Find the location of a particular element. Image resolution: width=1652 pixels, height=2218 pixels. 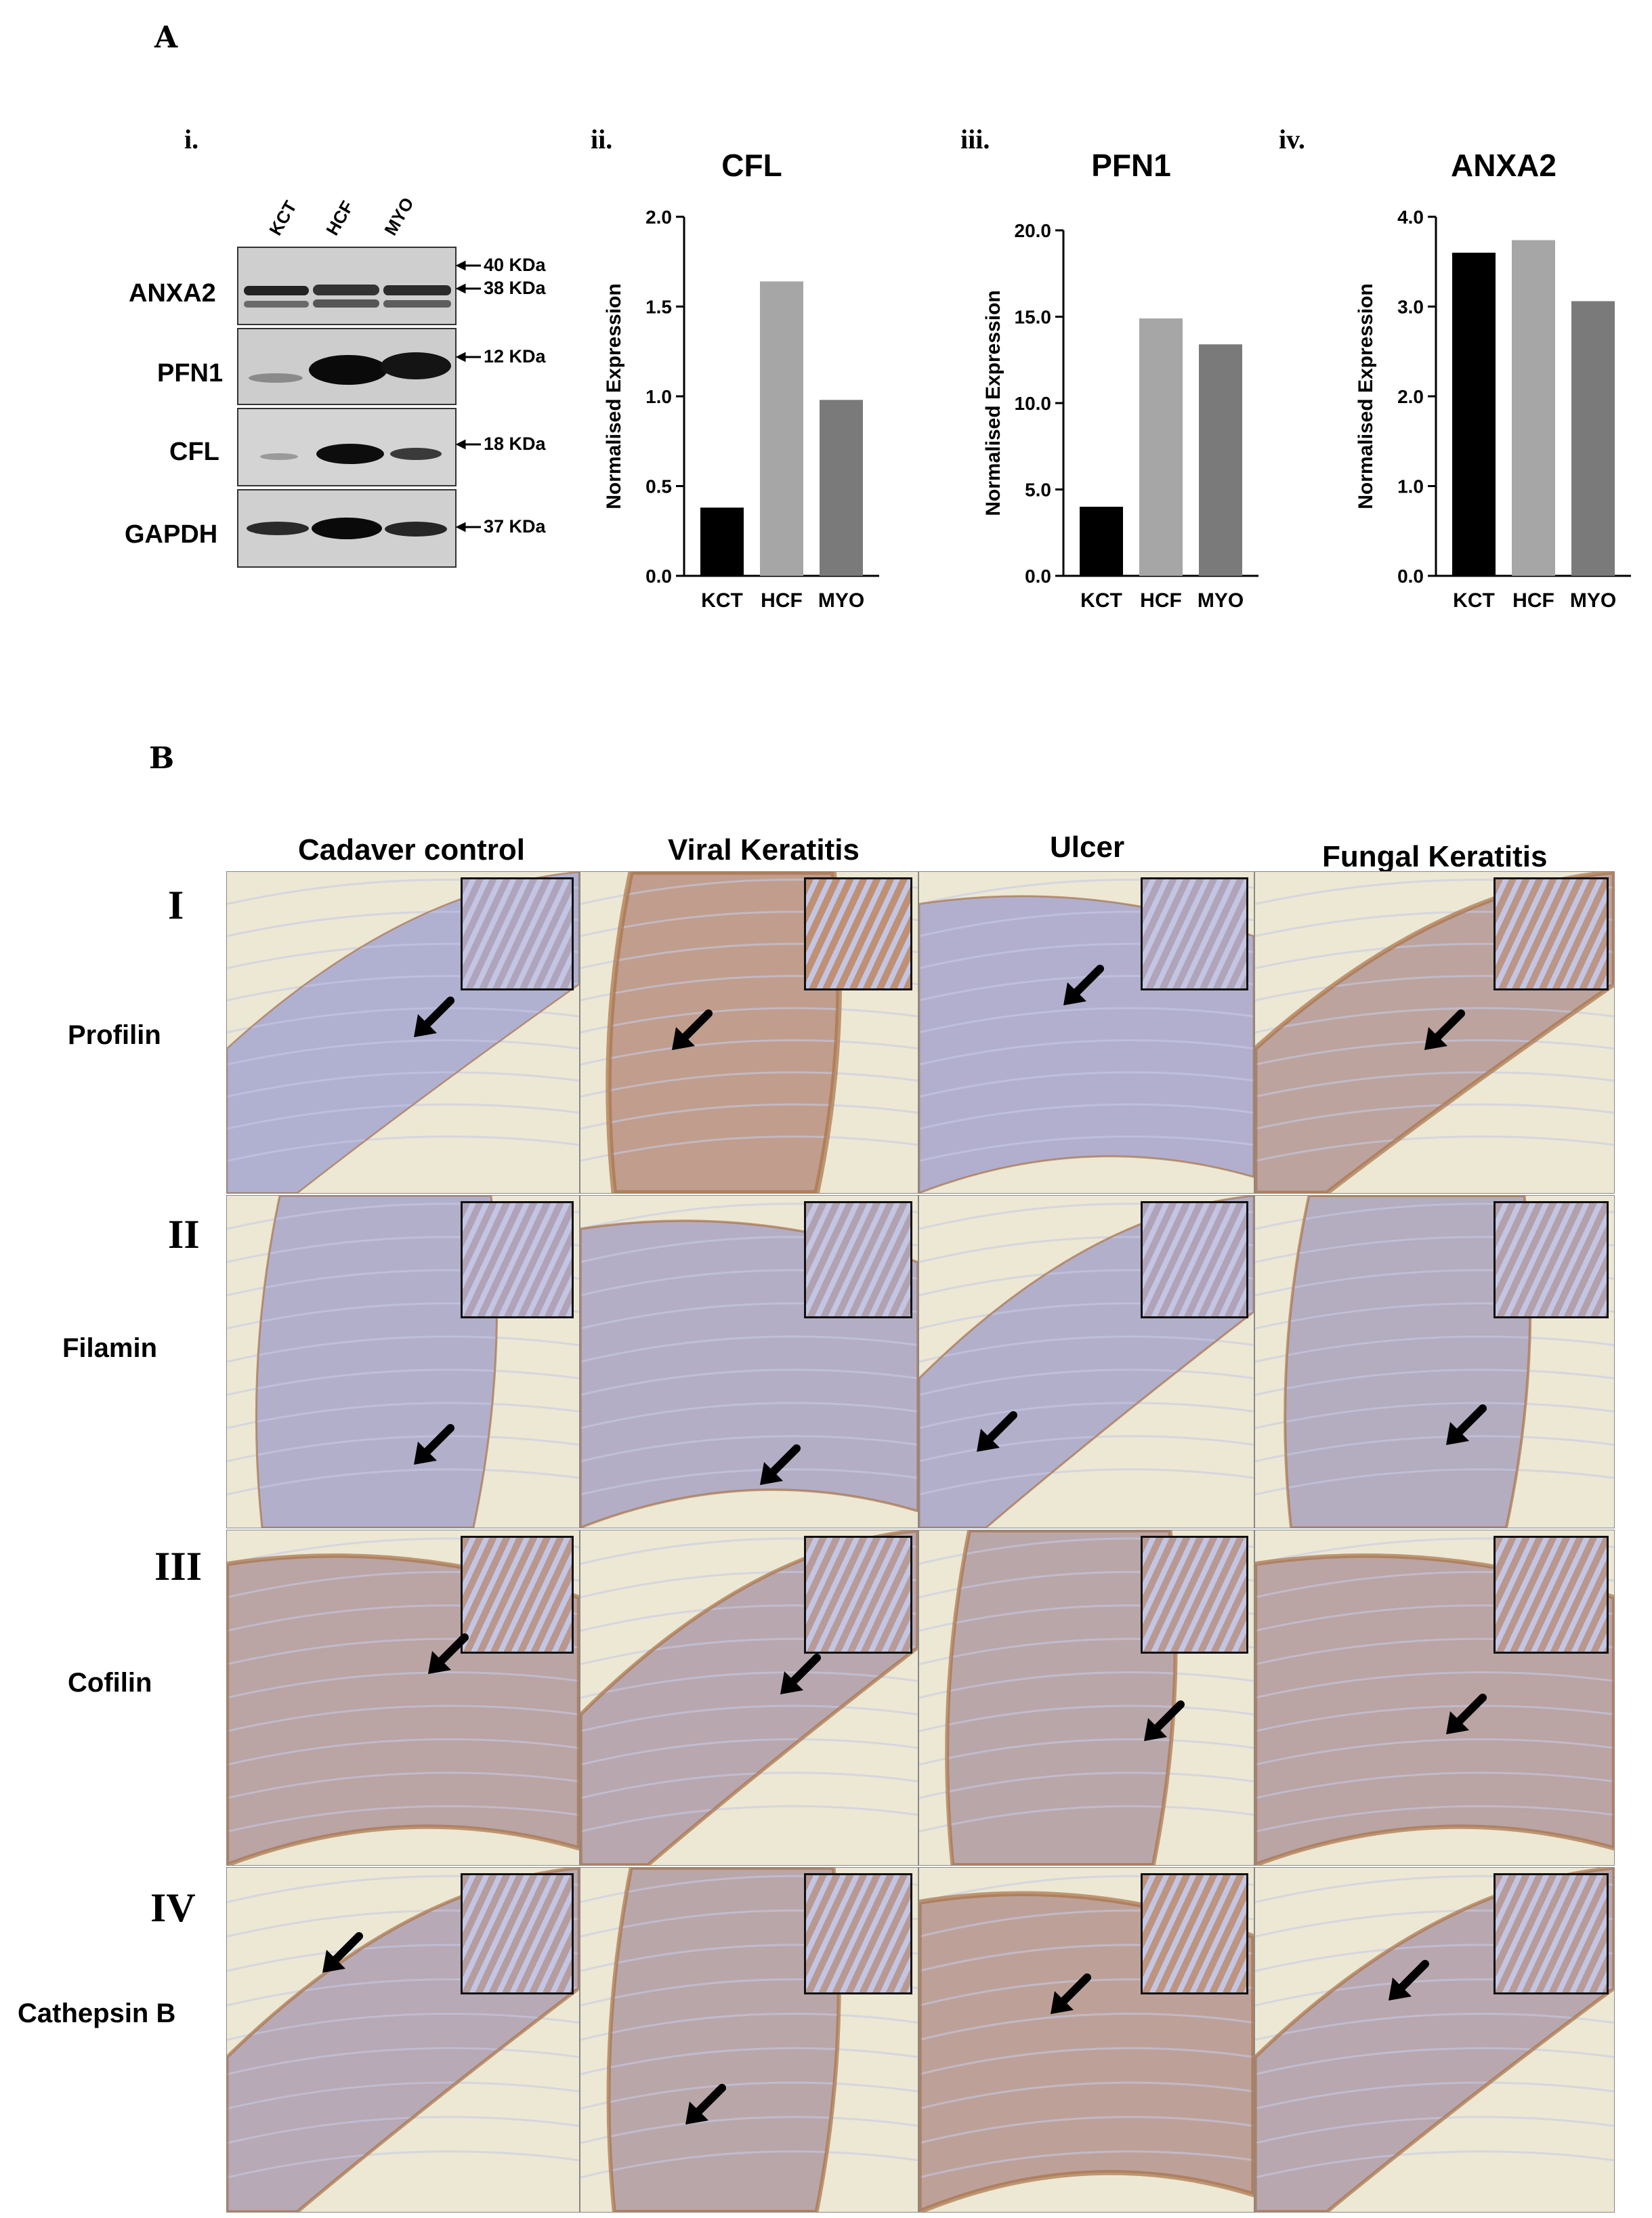

panel-b-letter: B is located at coordinates (162, 758).